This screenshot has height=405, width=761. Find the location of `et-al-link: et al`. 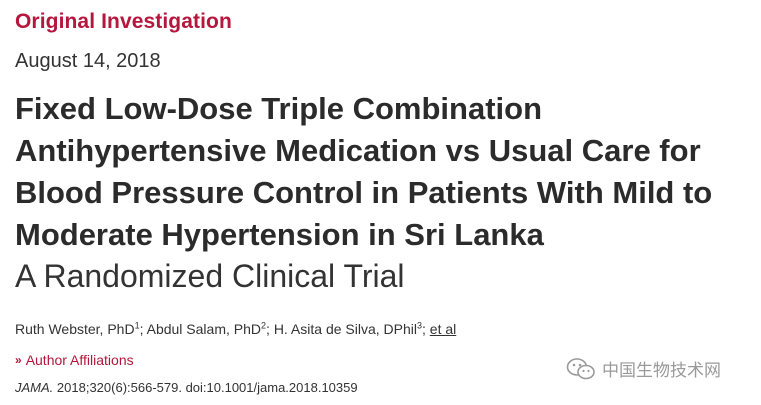

et-al-link: et al is located at coordinates (443, 329).